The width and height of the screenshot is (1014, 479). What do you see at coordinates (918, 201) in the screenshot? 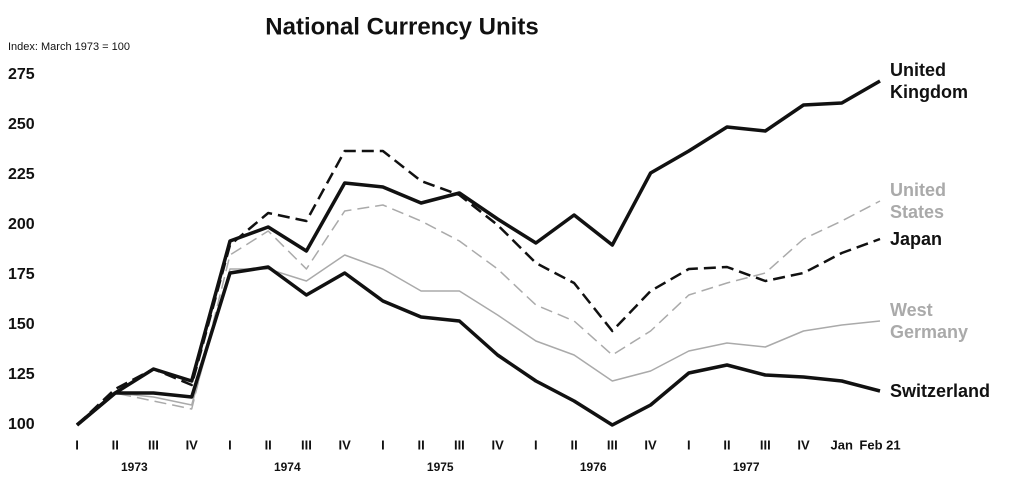
I see `series-label: United States` at bounding box center [918, 201].